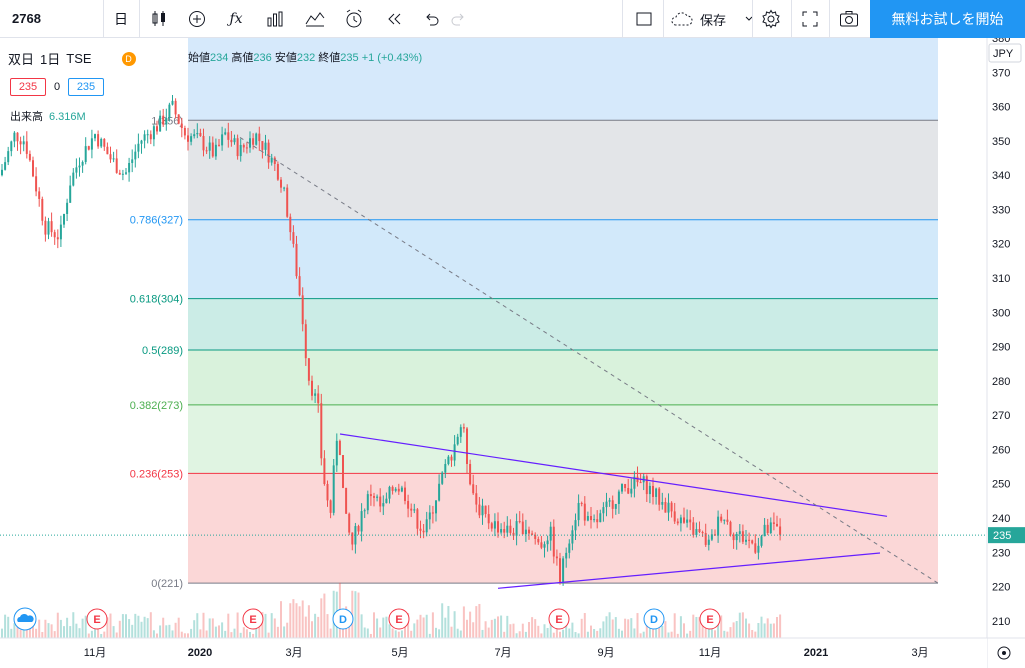 Image resolution: width=1025 pixels, height=668 pixels. What do you see at coordinates (26, 18) in the screenshot?
I see `symbol-search: 2768` at bounding box center [26, 18].